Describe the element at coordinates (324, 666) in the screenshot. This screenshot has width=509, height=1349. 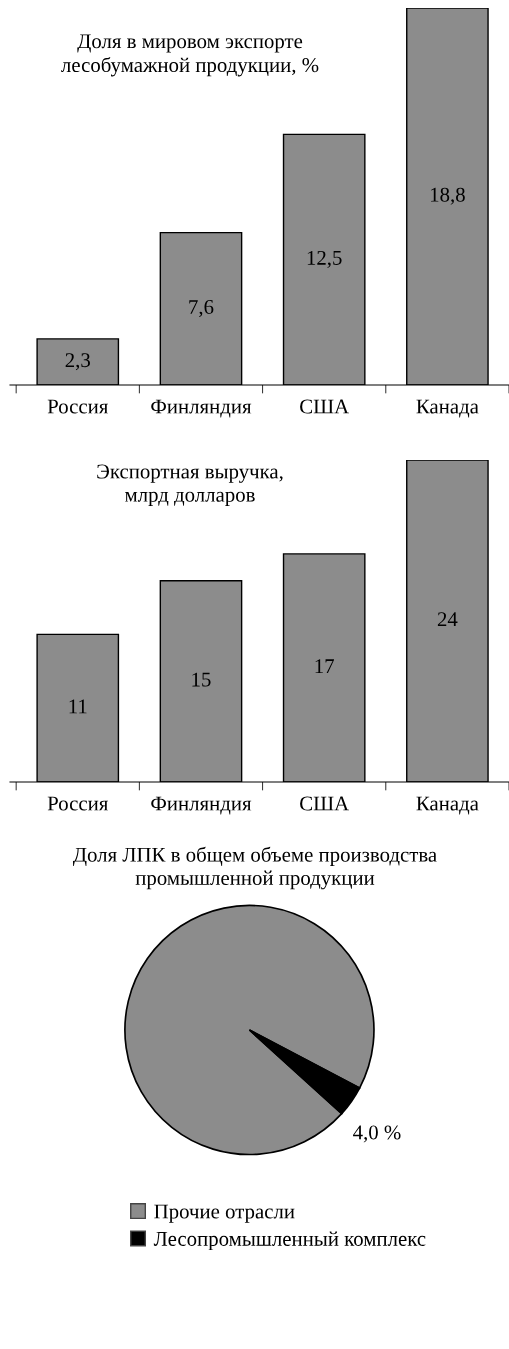
I see `data-label: 17` at that location.